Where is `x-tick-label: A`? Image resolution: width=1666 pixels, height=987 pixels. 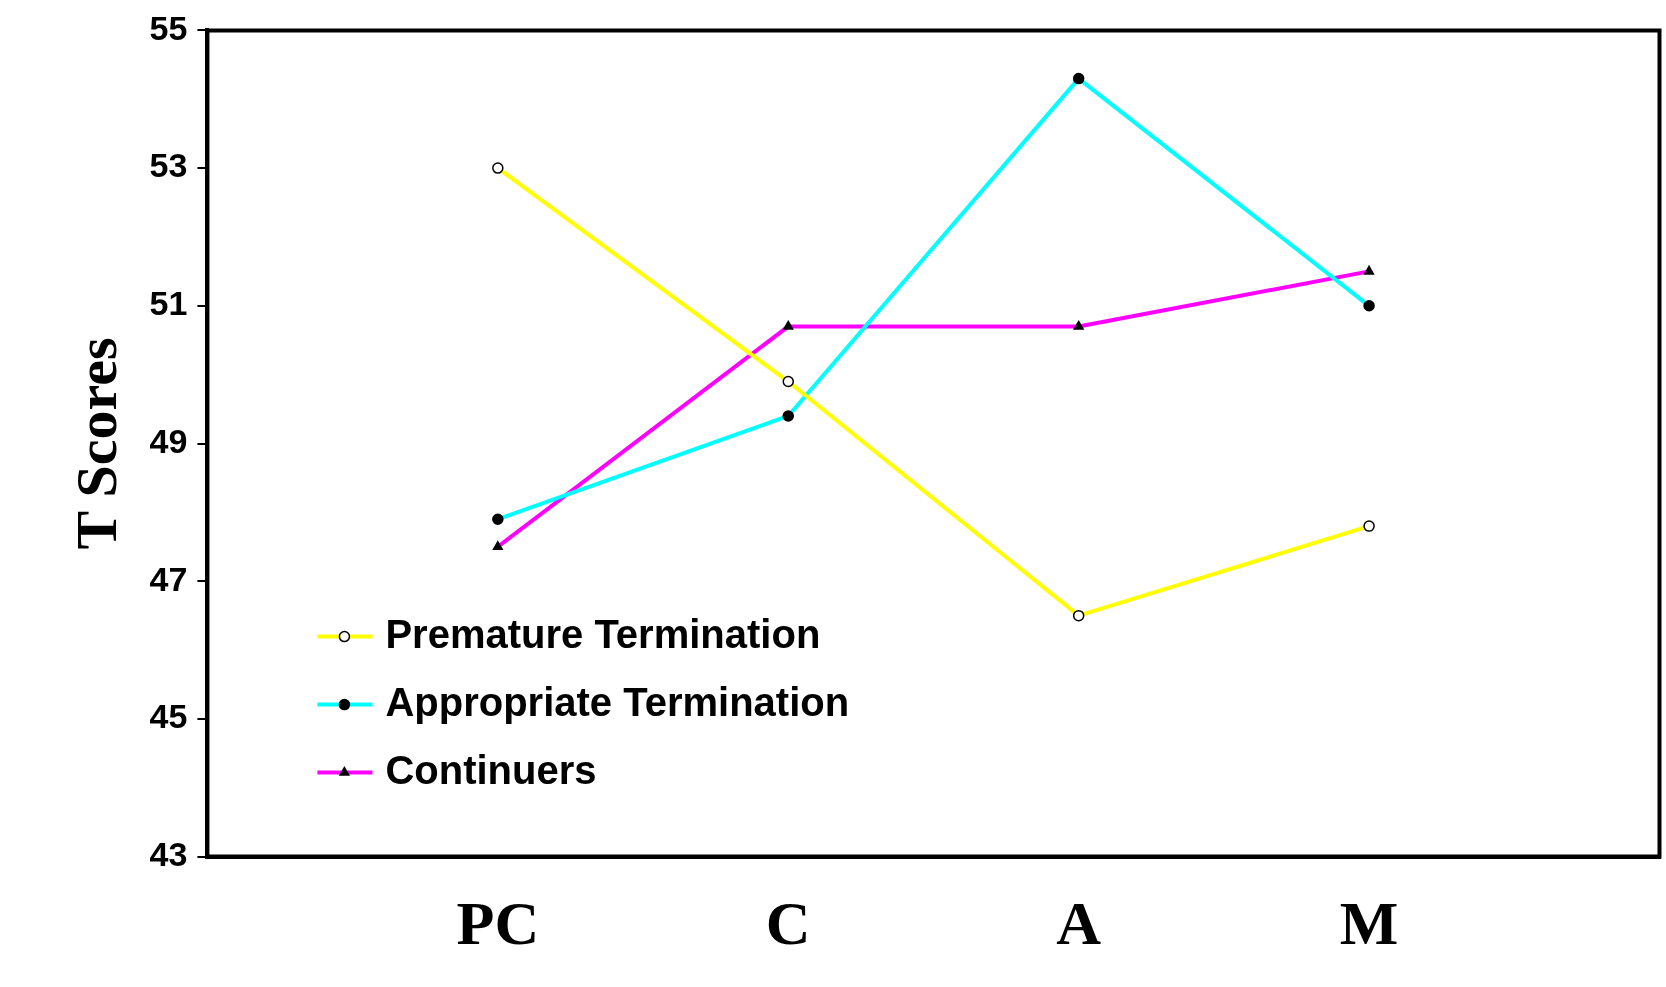 x-tick-label: A is located at coordinates (1079, 922).